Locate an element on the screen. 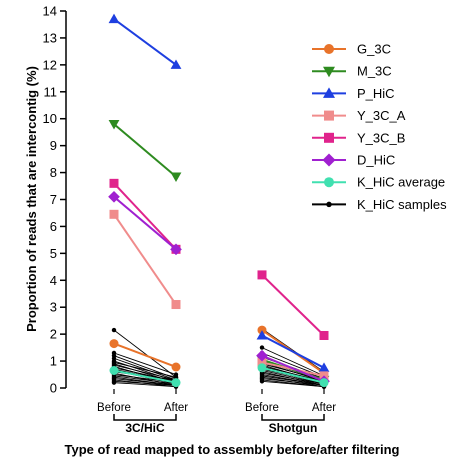  y-tick-label: 5 is located at coordinates (53, 253).